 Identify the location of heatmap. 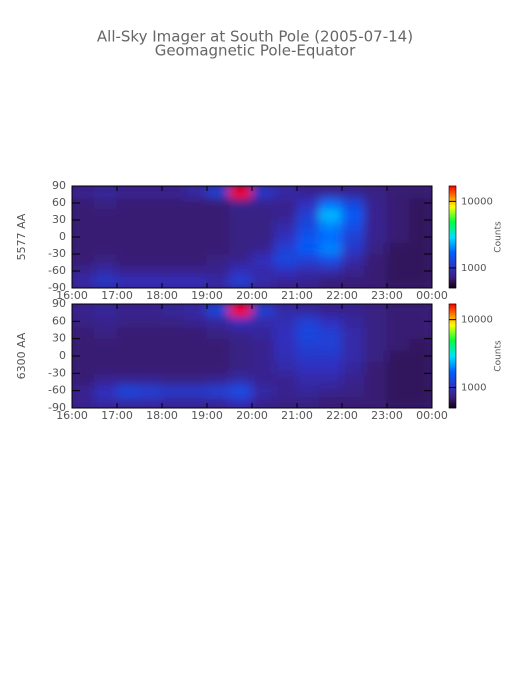
(252, 237).